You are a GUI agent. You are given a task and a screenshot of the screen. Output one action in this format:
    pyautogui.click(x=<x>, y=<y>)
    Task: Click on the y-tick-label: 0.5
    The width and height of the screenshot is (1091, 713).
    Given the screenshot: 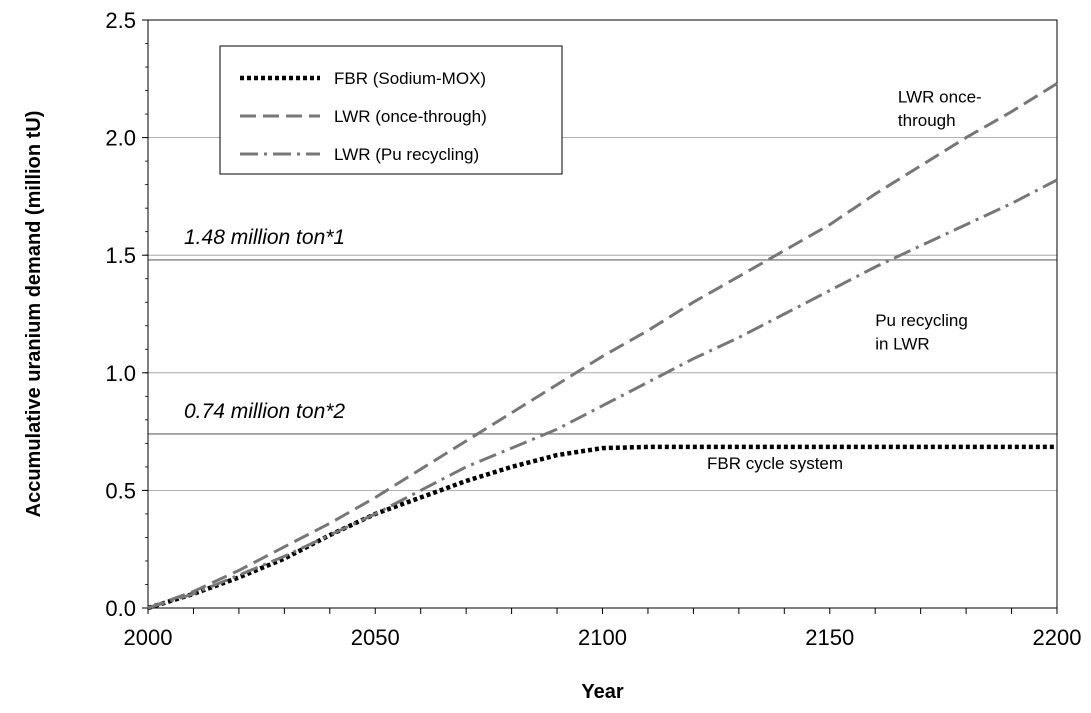 What is the action you would take?
    pyautogui.click(x=120, y=490)
    